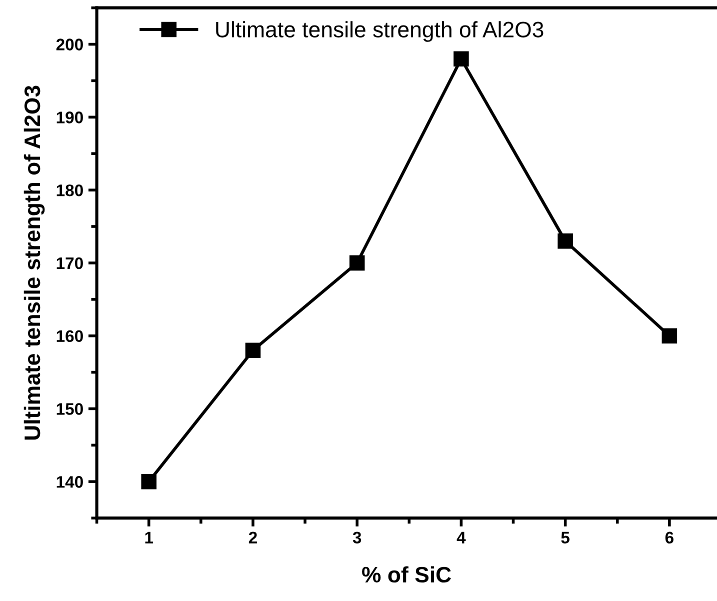  Describe the element at coordinates (69, 409) in the screenshot. I see `y-tick-label: 150` at that location.